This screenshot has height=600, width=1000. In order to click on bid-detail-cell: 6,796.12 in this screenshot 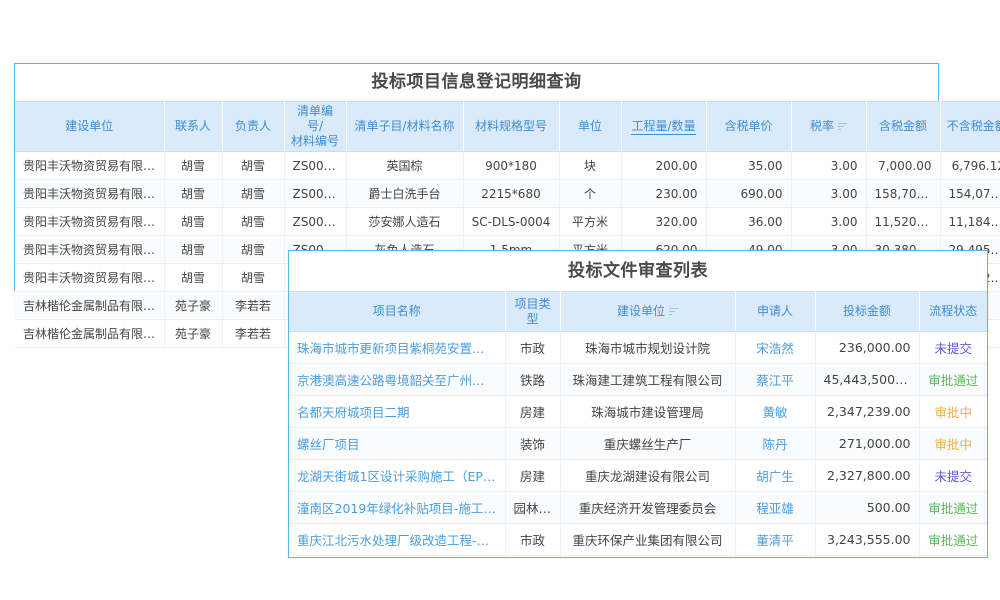, I will do `click(970, 165)`.